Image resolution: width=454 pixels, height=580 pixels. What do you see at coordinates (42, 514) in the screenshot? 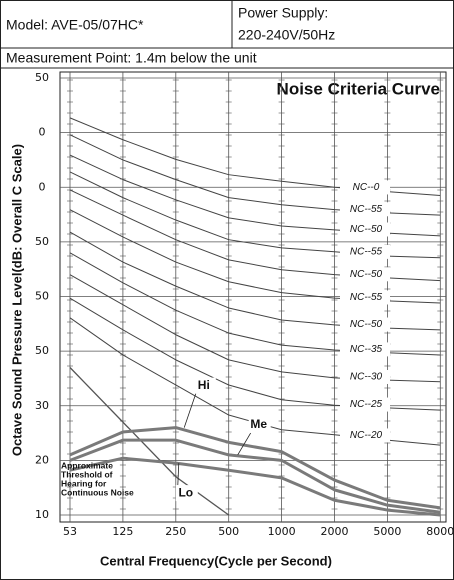
I see `y-tick-label: 10` at bounding box center [42, 514].